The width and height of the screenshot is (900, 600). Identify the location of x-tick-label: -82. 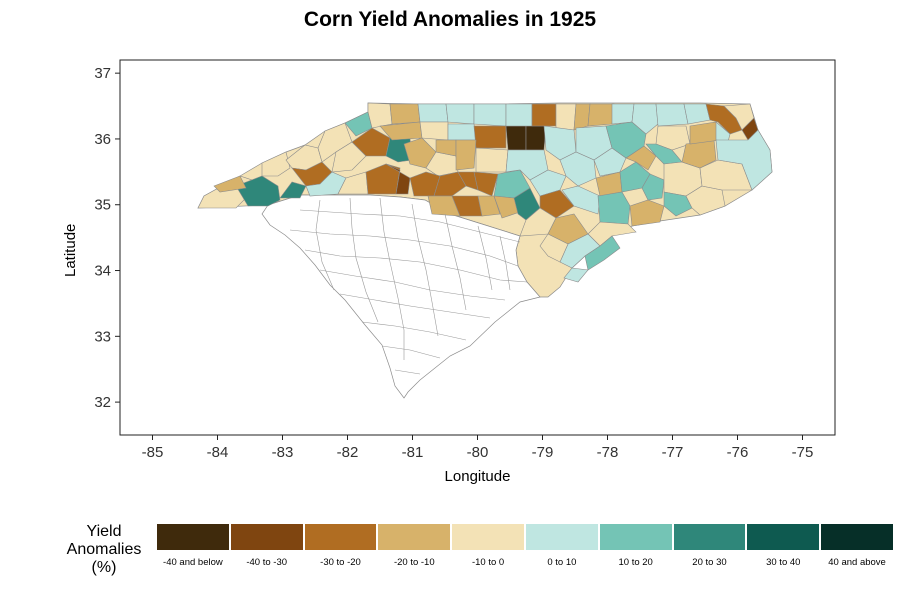
(348, 452).